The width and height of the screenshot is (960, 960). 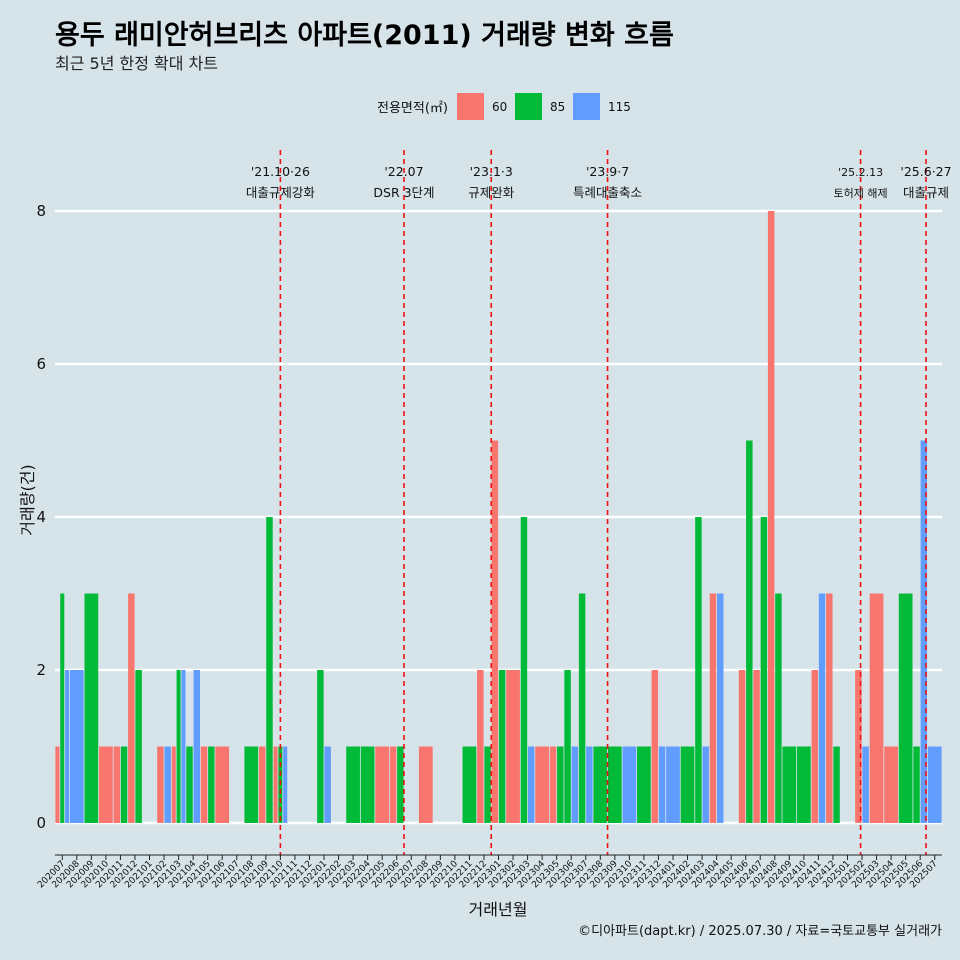 I want to click on legend: 전용면적(㎡) 60 85 115, so click(x=504, y=106).